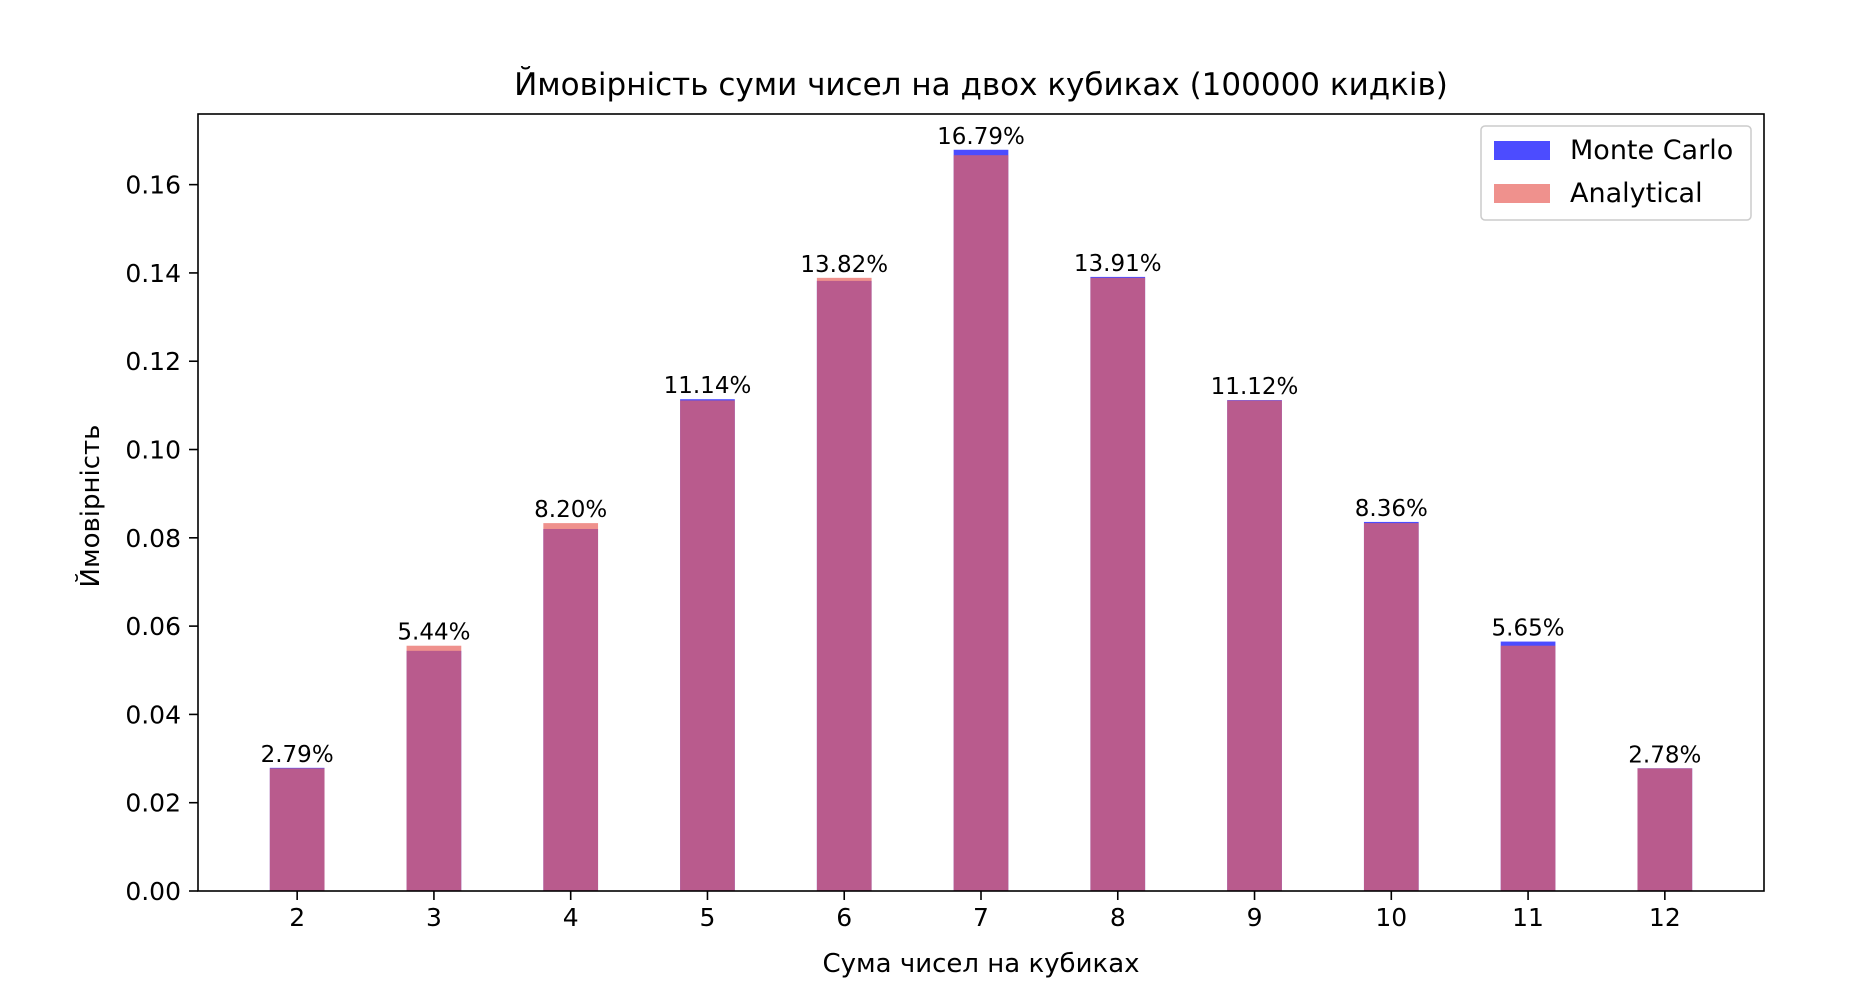 This screenshot has width=1862, height=992. Describe the element at coordinates (844, 265) in the screenshot. I see `data-label-6: 13.82%` at that location.